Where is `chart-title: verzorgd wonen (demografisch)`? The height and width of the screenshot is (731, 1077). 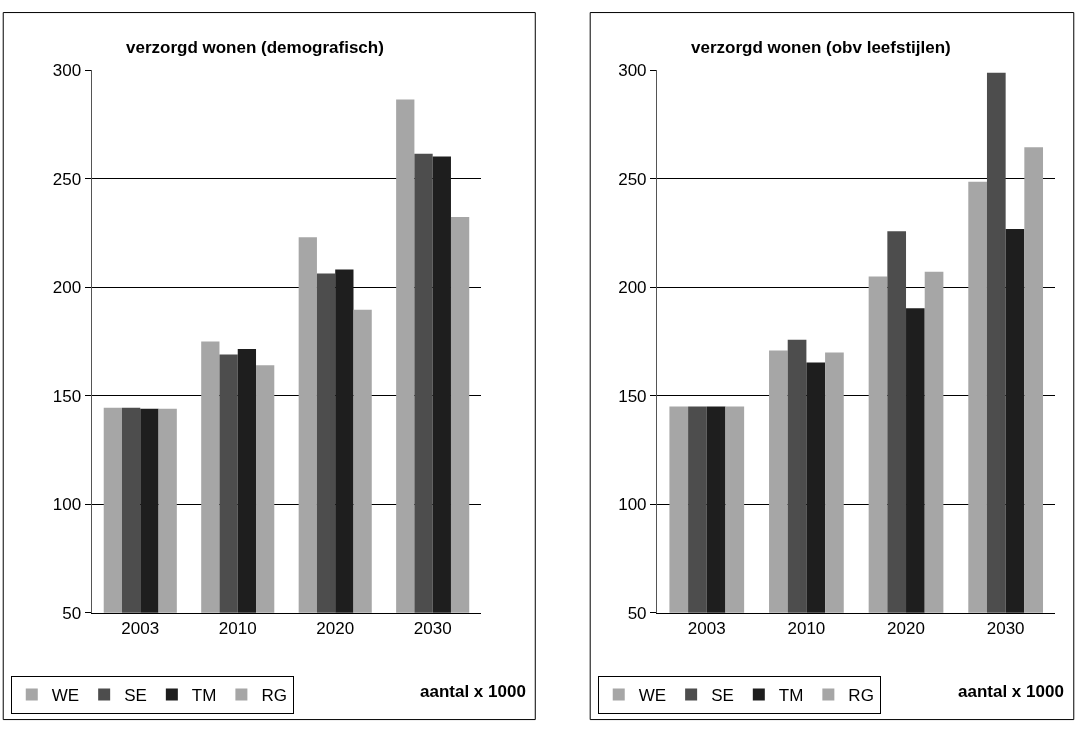 chart-title: verzorgd wonen (demografisch) is located at coordinates (255, 47).